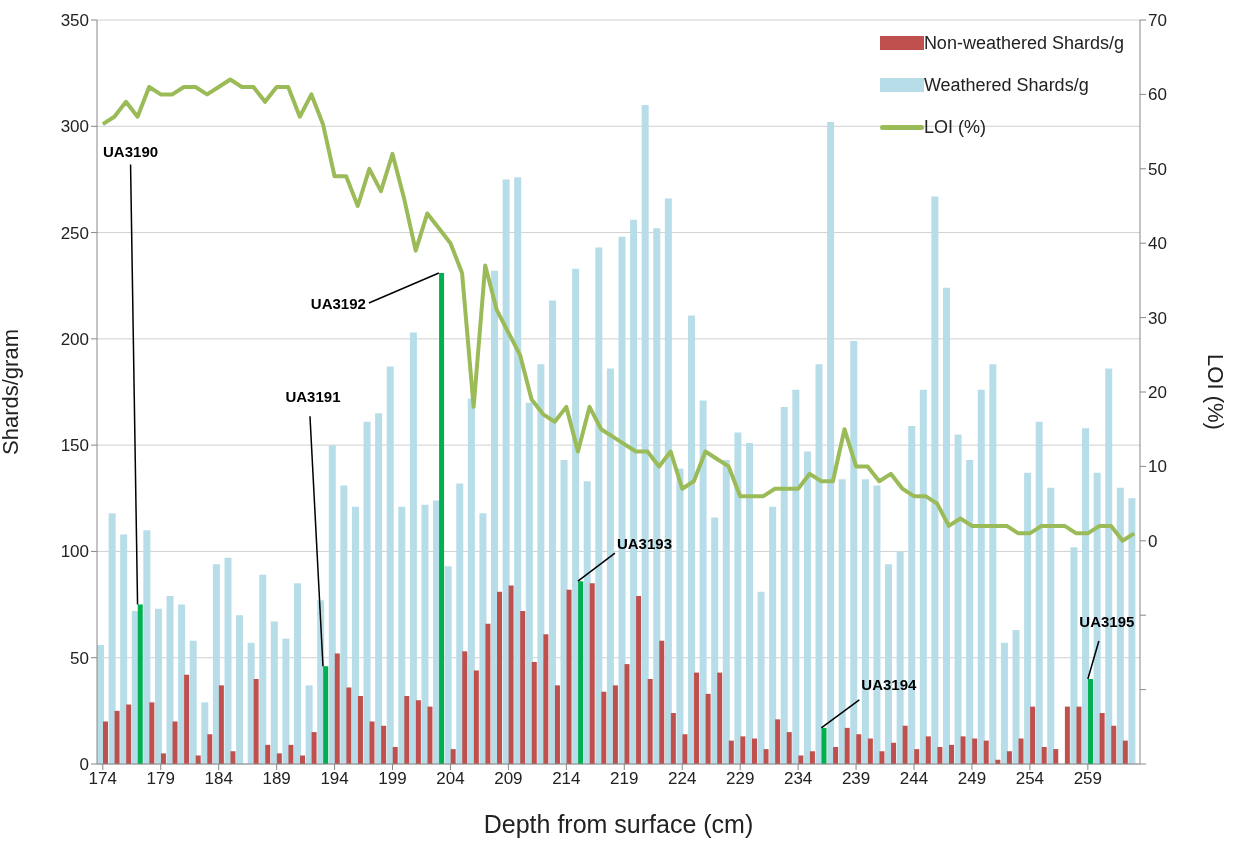 The width and height of the screenshot is (1236, 843). I want to click on y-tick-label: 350, so click(74, 21).